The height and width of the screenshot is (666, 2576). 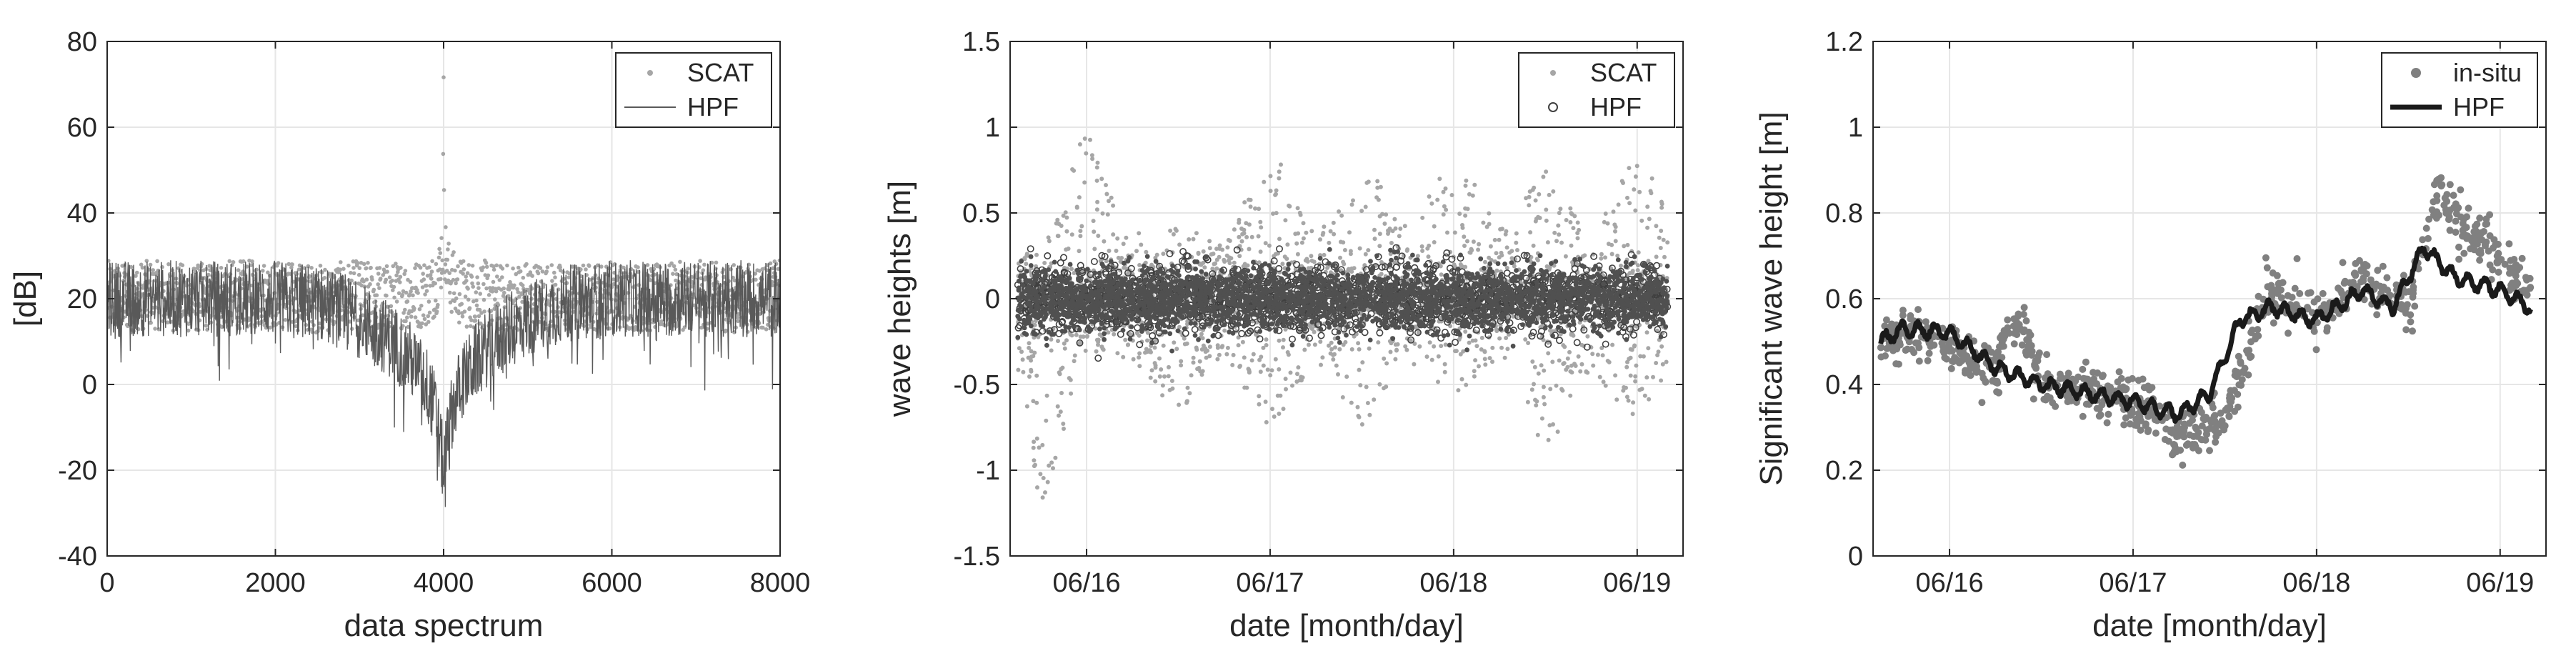 I want to click on y-tick-label: 80, so click(x=82, y=42).